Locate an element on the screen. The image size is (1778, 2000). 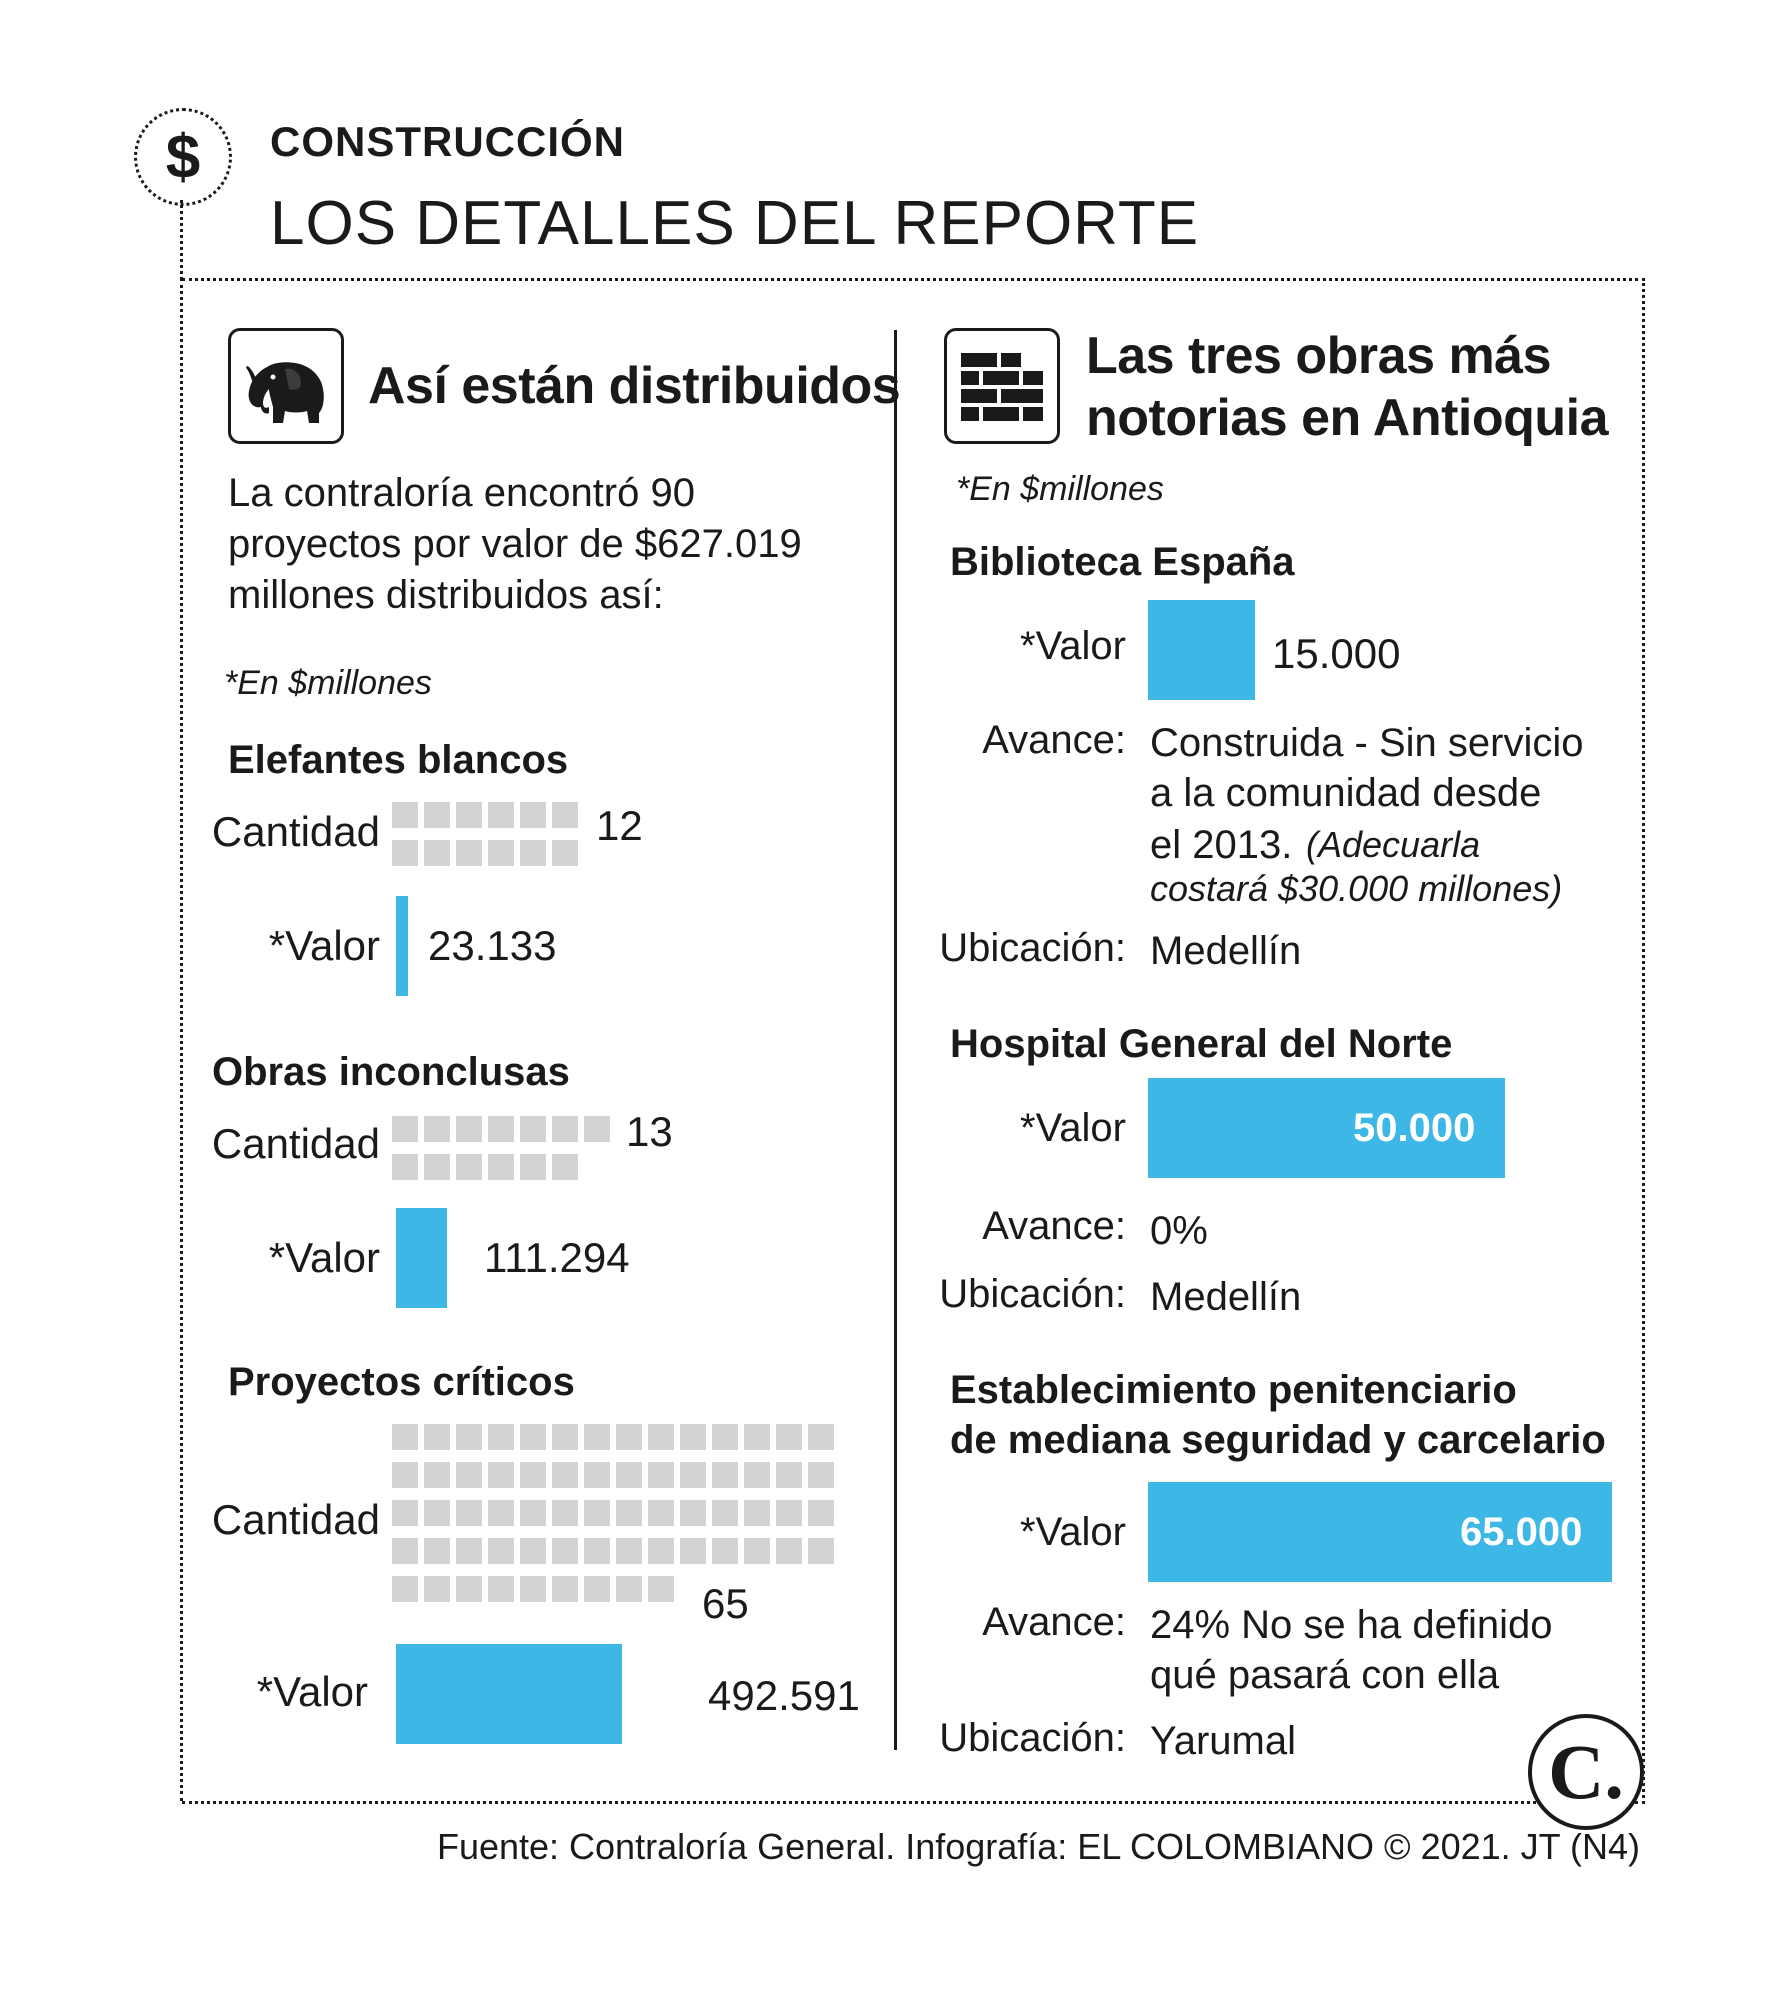
work-value-label: 50.000 is located at coordinates (1414, 1128).